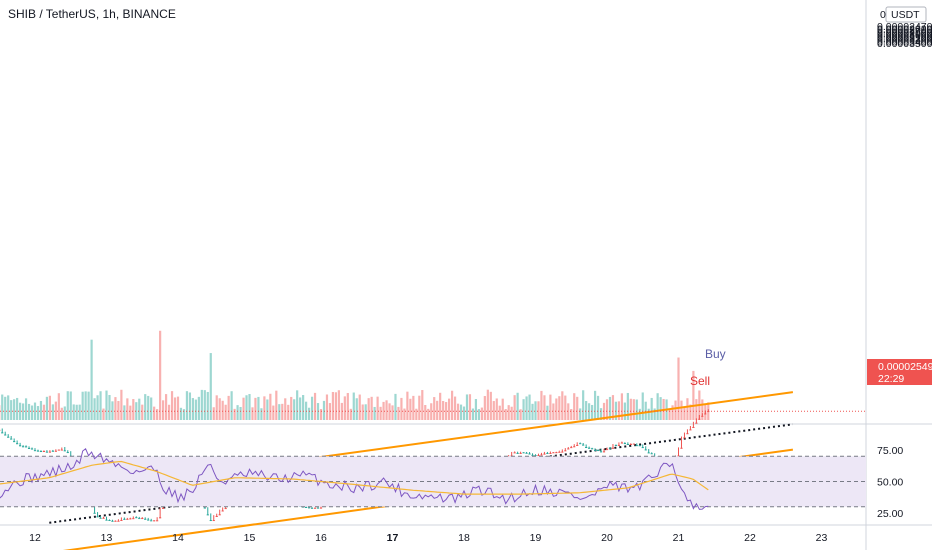 This screenshot has height=550, width=932. Describe the element at coordinates (393, 538) in the screenshot. I see `time-tick-label: 17` at that location.